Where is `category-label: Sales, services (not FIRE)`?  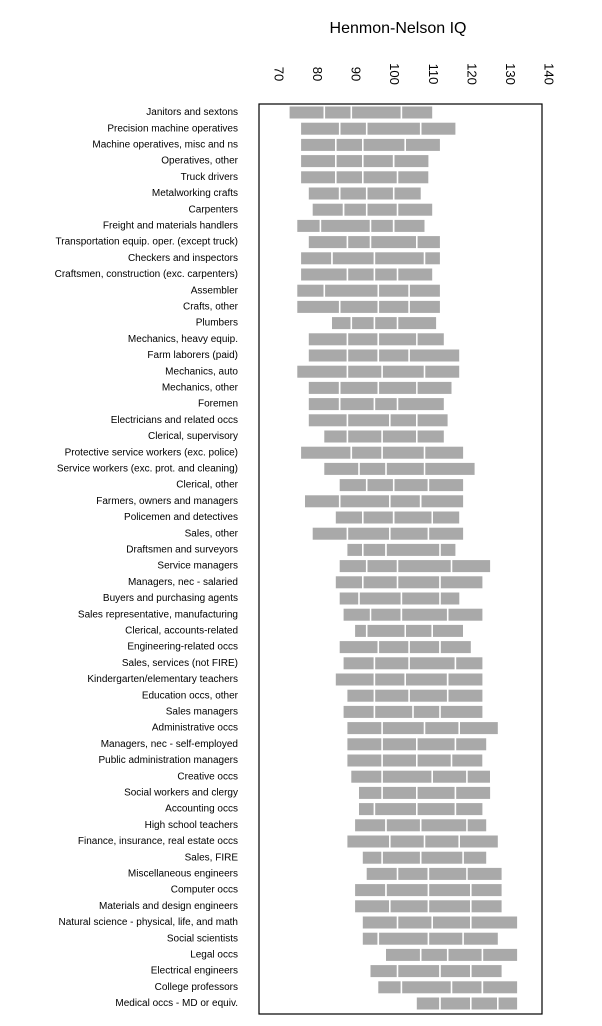 category-label: Sales, services (not FIRE) is located at coordinates (180, 663).